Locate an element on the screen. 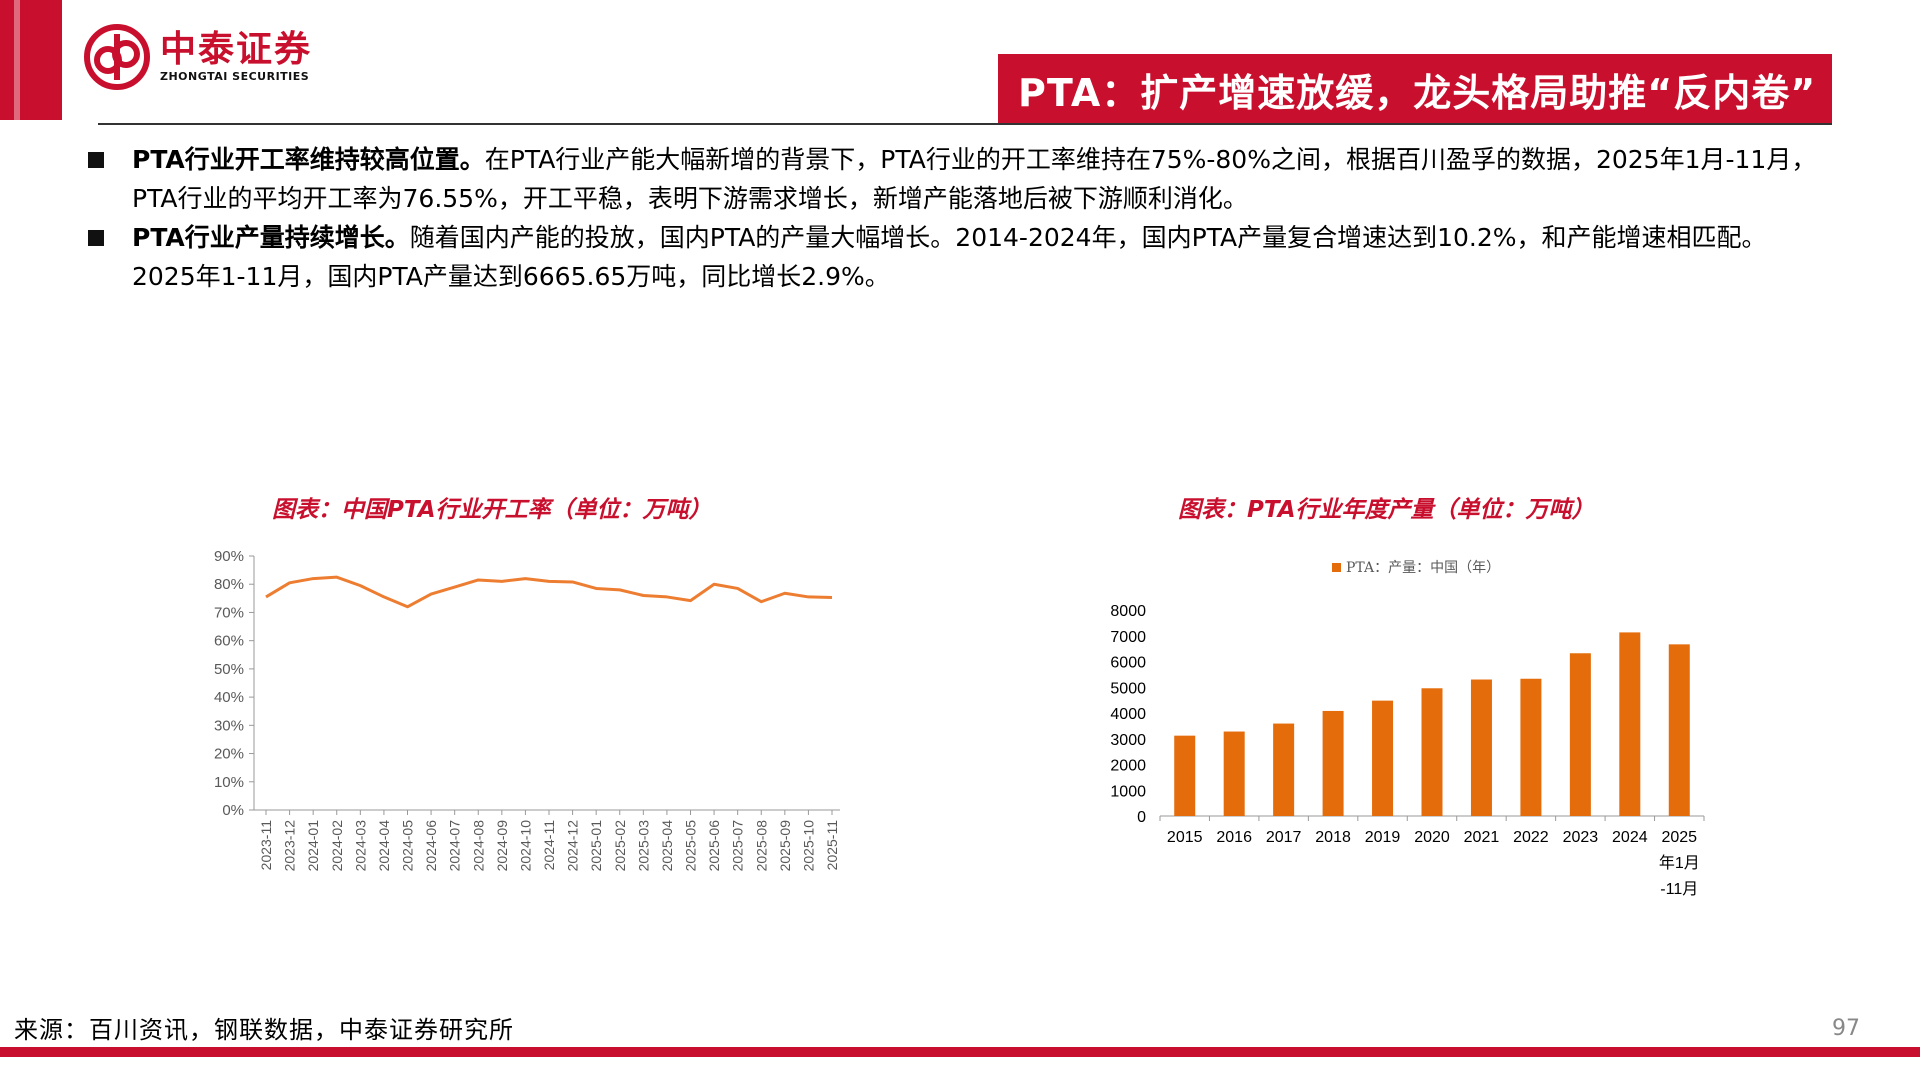  x-tick-label: 2024 is located at coordinates (1630, 837).